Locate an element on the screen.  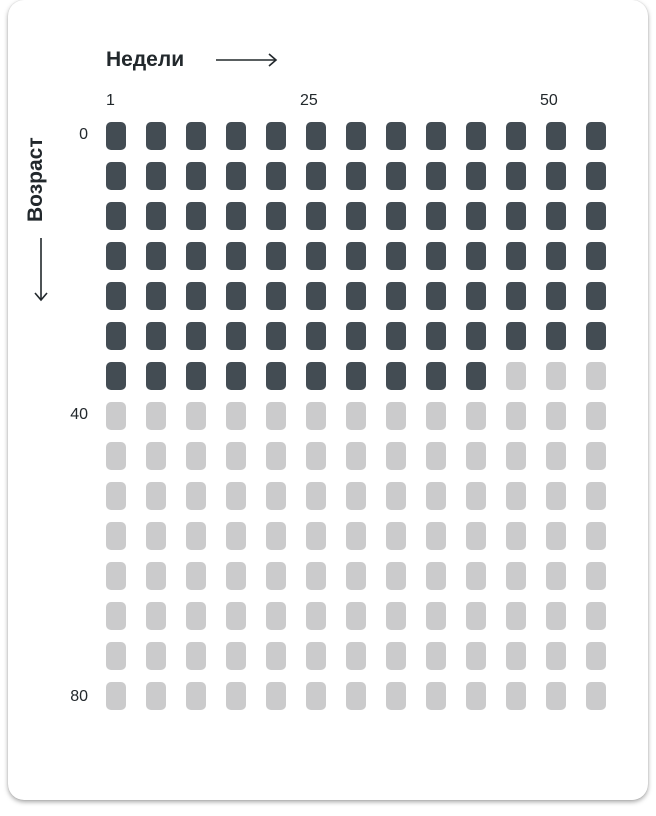
age-label-40: 40 is located at coordinates (79, 414).